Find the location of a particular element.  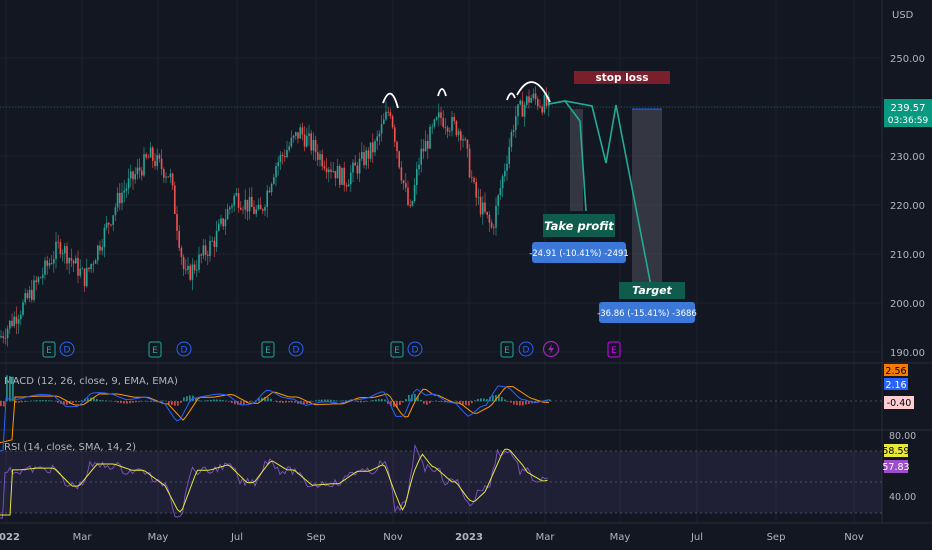

stop-loss-box is located at coordinates (622, 77).